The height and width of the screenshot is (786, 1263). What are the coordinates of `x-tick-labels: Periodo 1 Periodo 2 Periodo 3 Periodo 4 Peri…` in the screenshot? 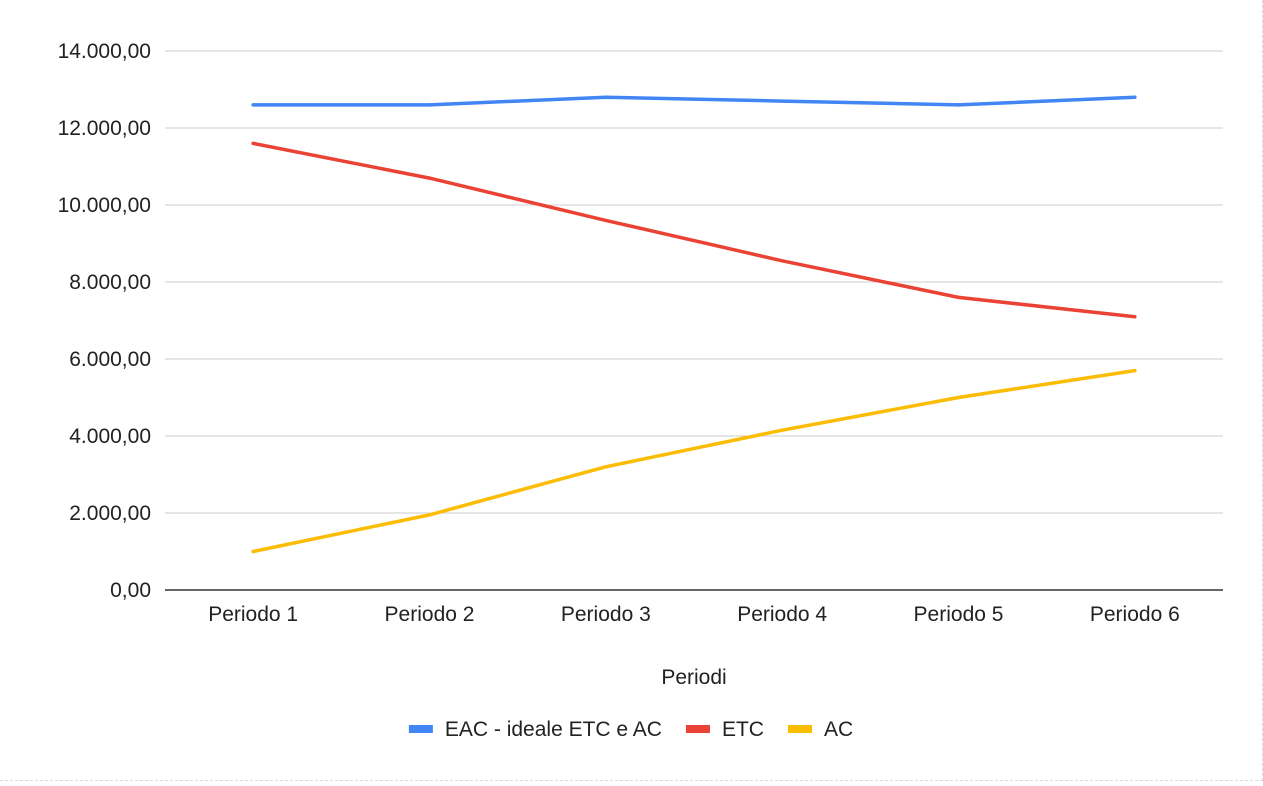 It's located at (694, 614).